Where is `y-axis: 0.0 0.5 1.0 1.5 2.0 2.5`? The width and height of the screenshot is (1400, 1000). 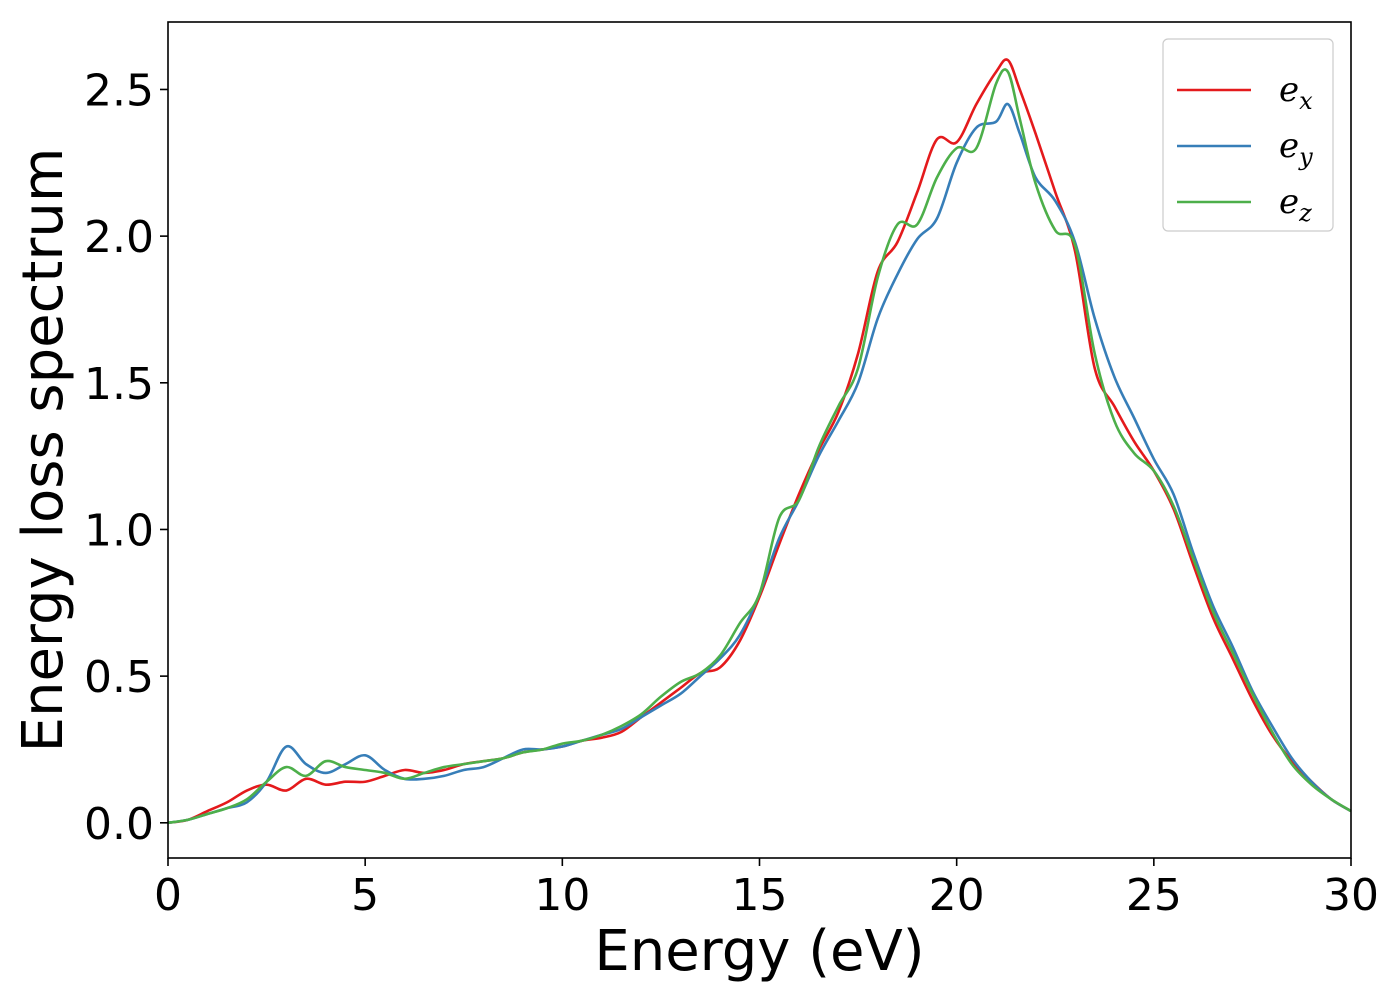 y-axis: 0.0 0.5 1.0 1.5 2.0 2.5 is located at coordinates (126, 457).